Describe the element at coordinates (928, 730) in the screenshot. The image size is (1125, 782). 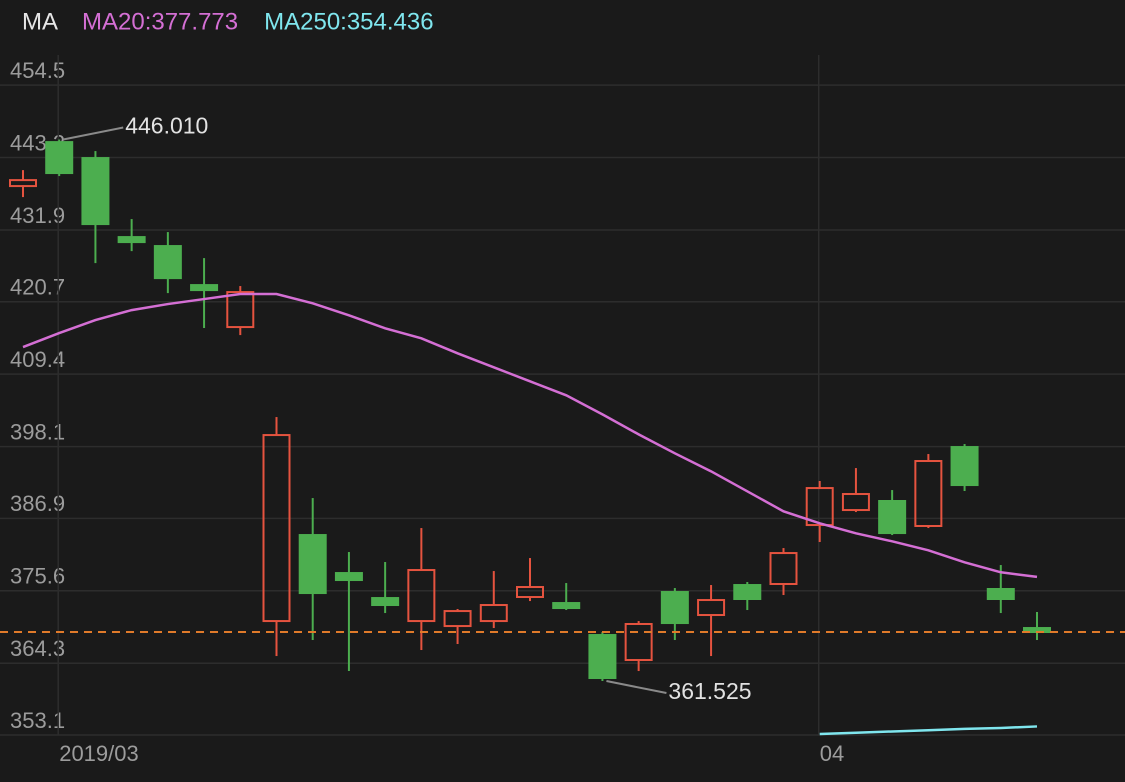
I see `ma-line` at that location.